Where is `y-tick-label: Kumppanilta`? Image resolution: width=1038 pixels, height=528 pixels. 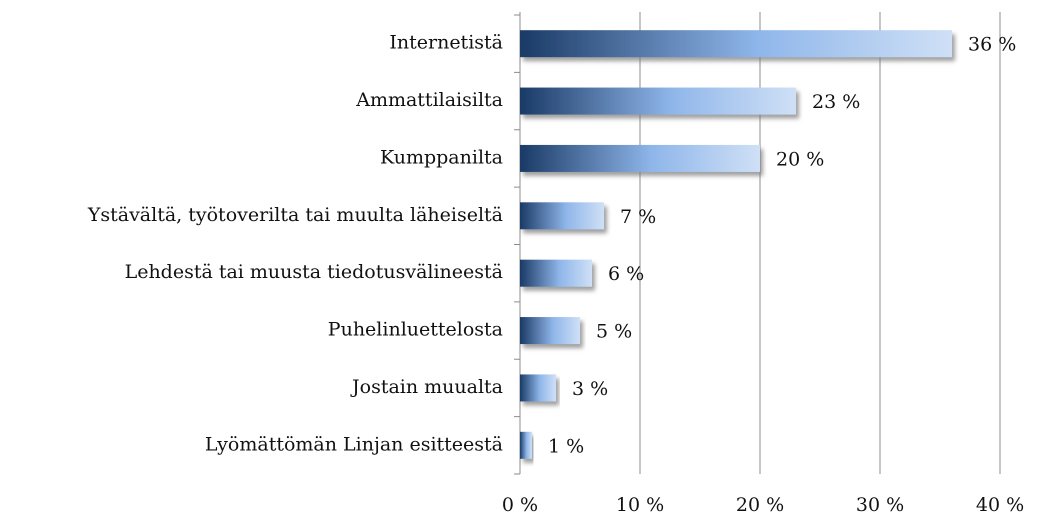
y-tick-label: Kumppanilta is located at coordinates (441, 157).